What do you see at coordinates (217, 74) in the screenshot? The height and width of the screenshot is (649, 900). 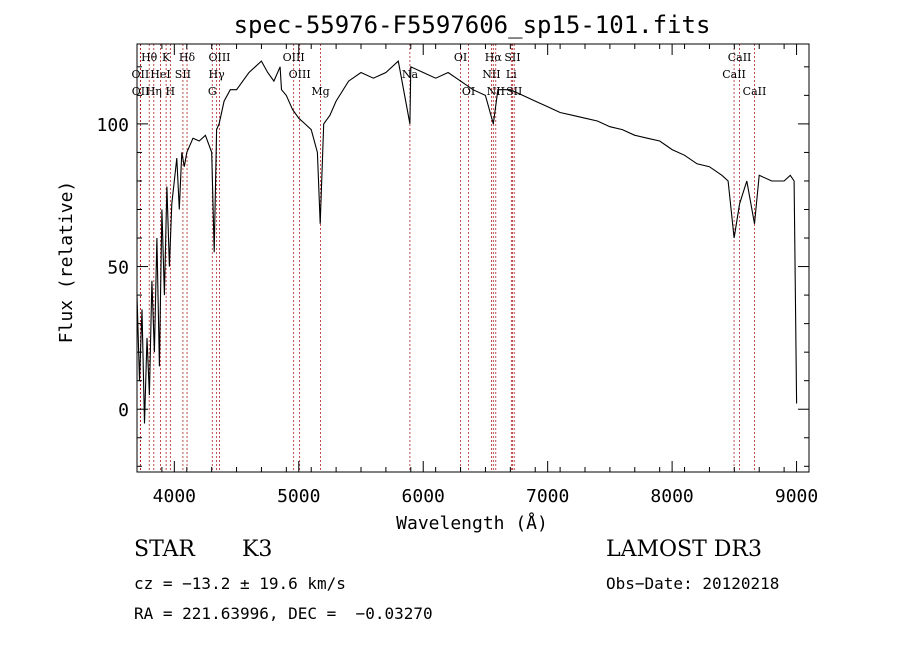 I see `spectral-line-label: Hγ` at bounding box center [217, 74].